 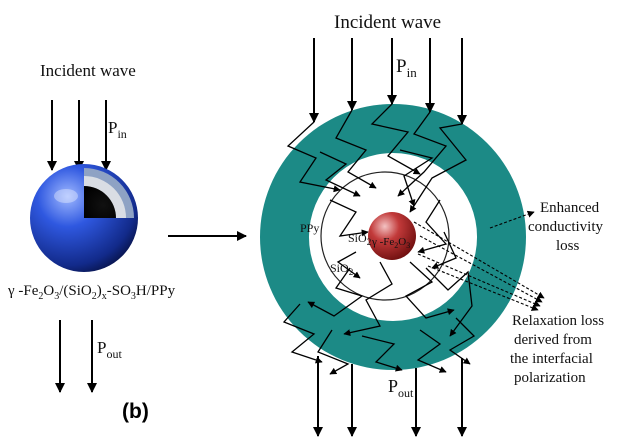 What do you see at coordinates (359, 239) in the screenshot?
I see `sio2-inner-label: SiO2` at bounding box center [359, 239].